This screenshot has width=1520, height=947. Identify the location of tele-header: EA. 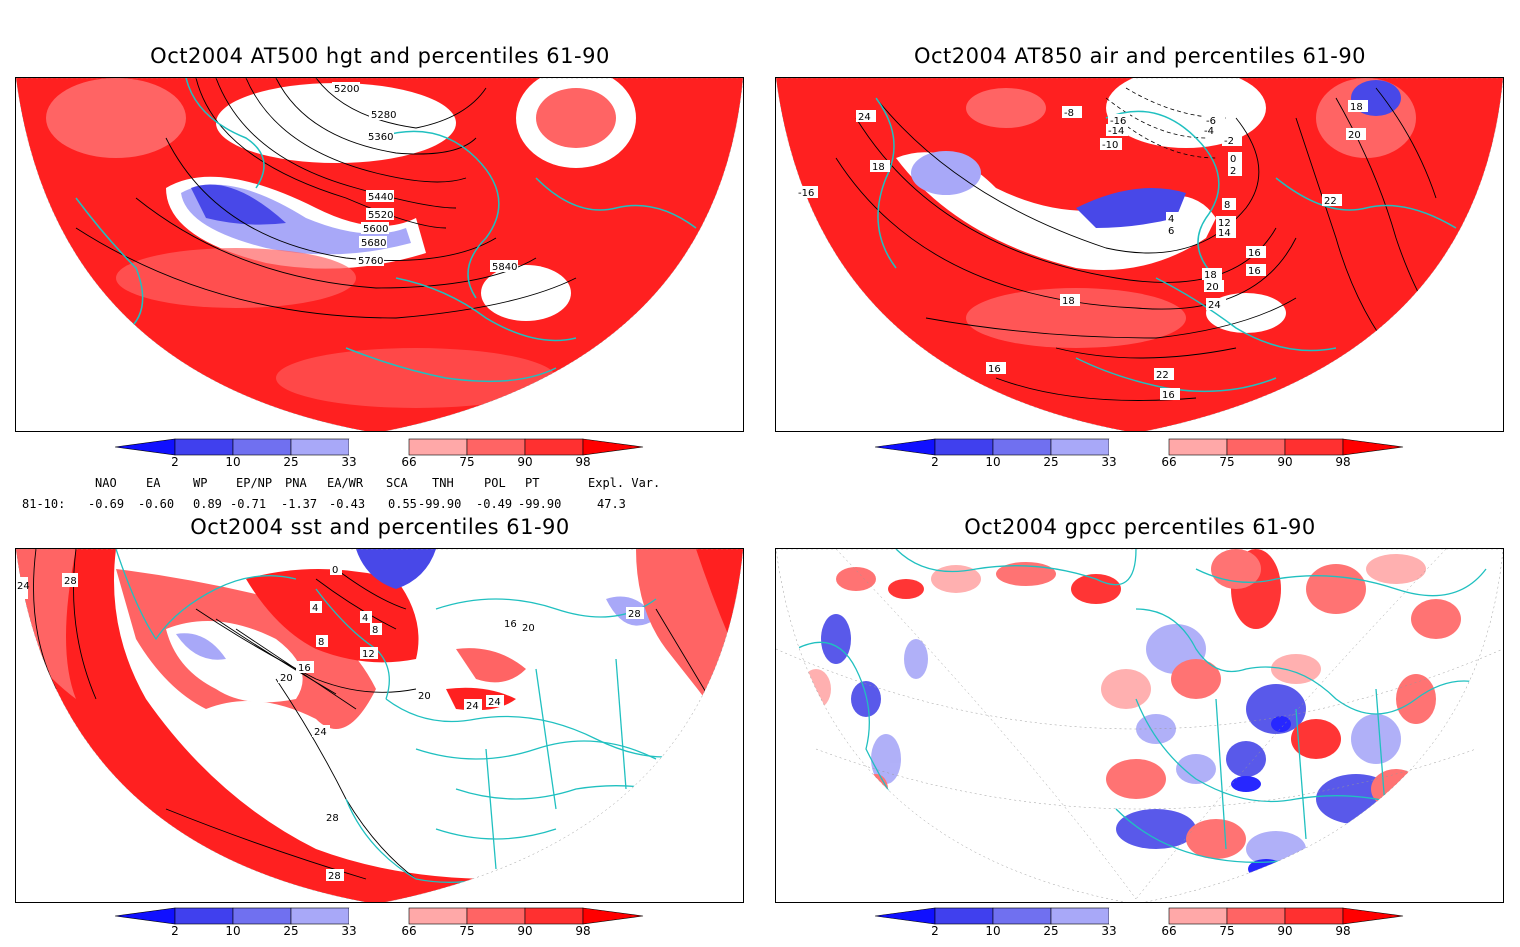
(153, 483).